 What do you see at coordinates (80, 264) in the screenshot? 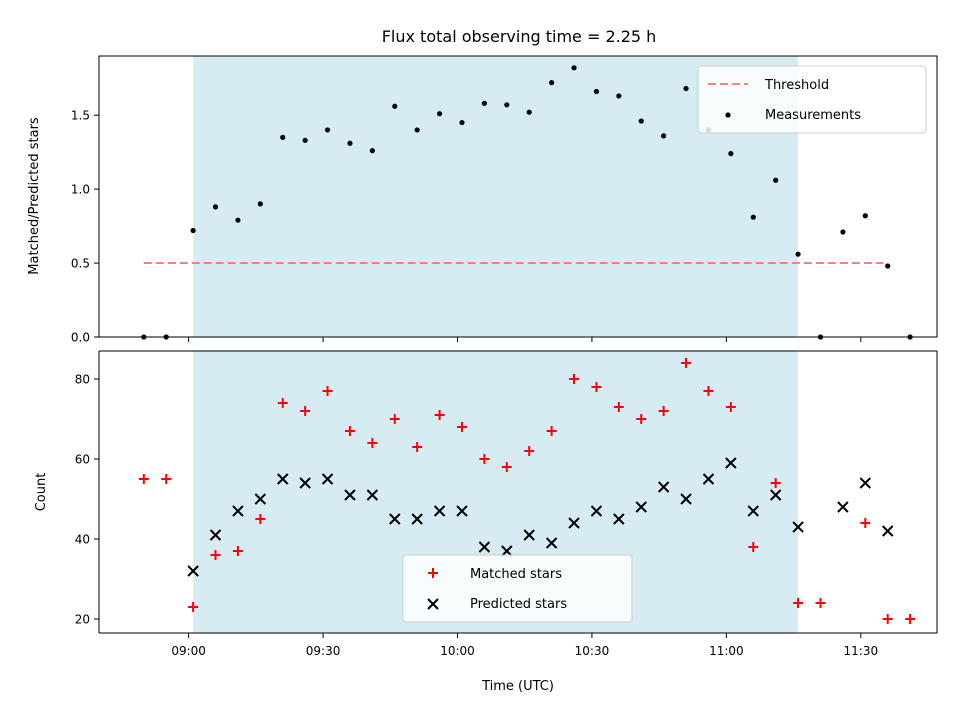
I see `ratio-y-tick-label: 0.5` at bounding box center [80, 264].